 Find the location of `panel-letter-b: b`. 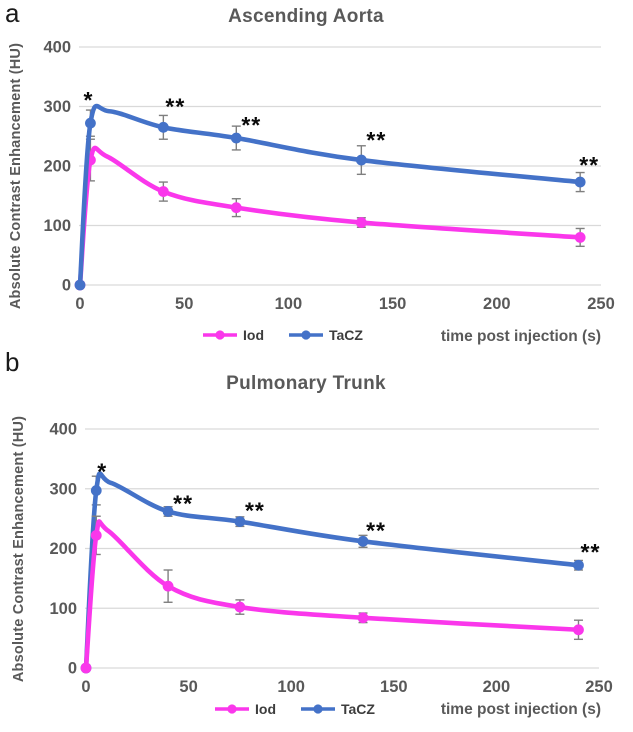

panel-letter-b: b is located at coordinates (12, 362).